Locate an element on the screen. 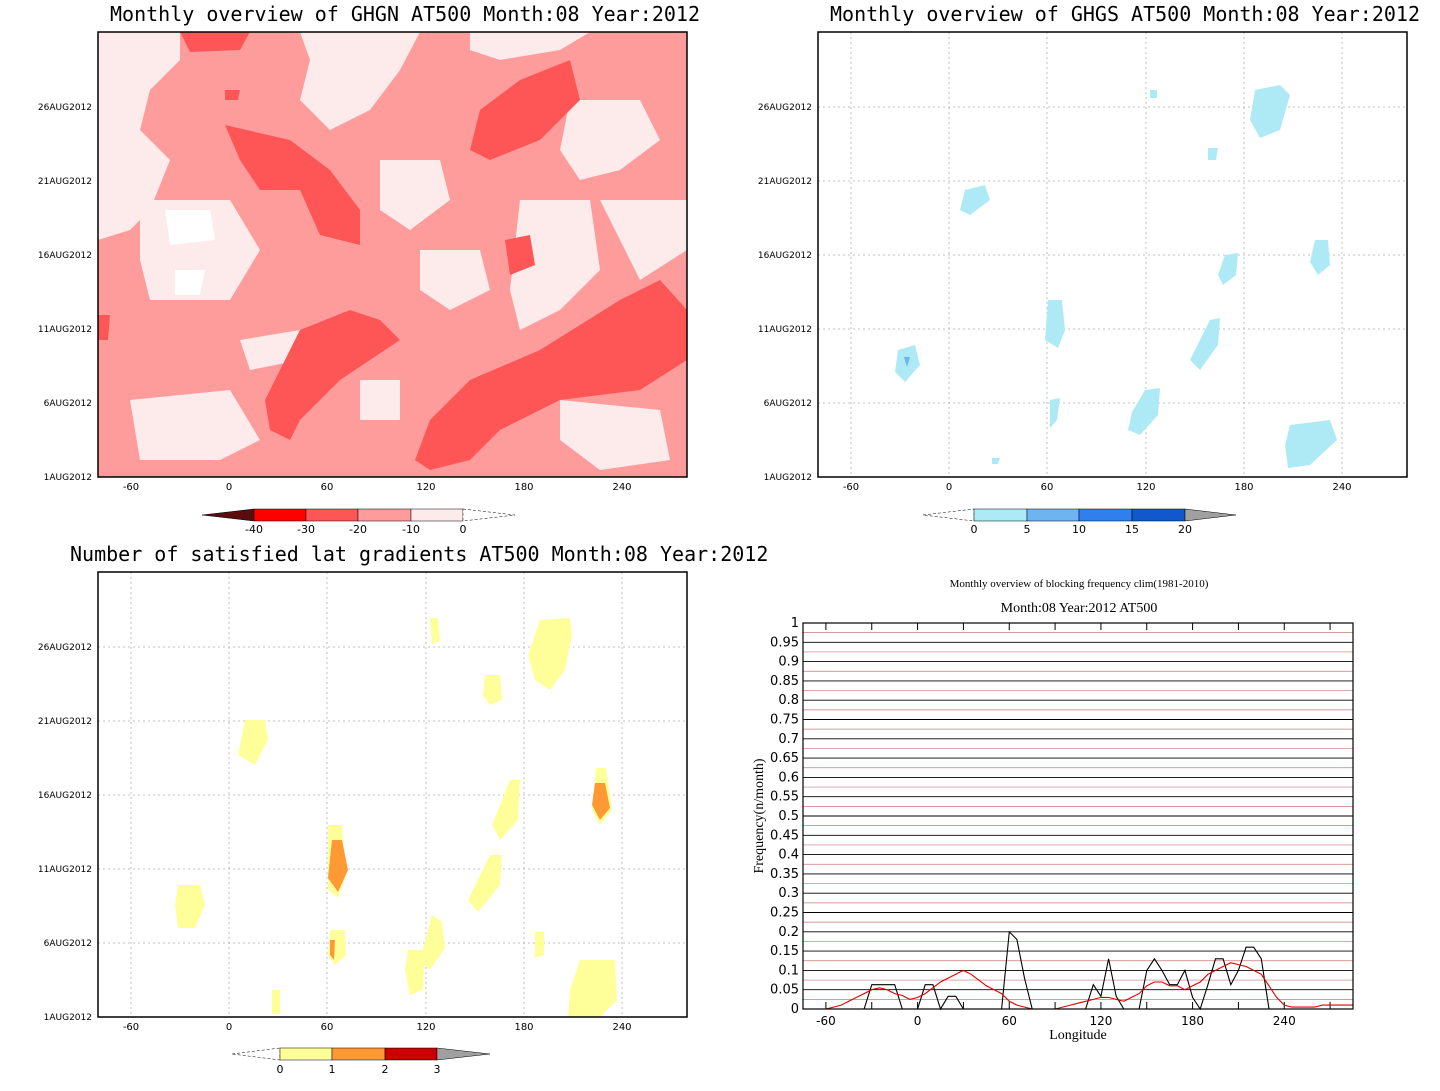  y-tick-label: 1 is located at coordinates (795, 623).